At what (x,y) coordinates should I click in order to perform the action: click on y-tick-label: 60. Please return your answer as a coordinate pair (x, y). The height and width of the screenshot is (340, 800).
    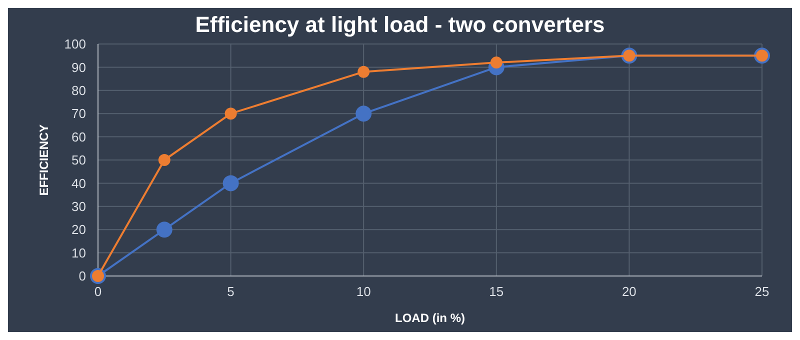
    Looking at the image, I should click on (79, 136).